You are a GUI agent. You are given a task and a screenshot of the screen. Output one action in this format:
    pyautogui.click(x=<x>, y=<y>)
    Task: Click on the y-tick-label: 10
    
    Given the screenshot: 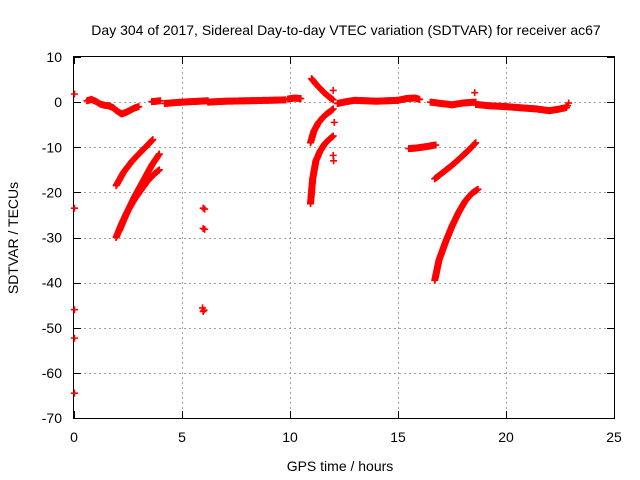 What is the action you would take?
    pyautogui.click(x=54, y=57)
    